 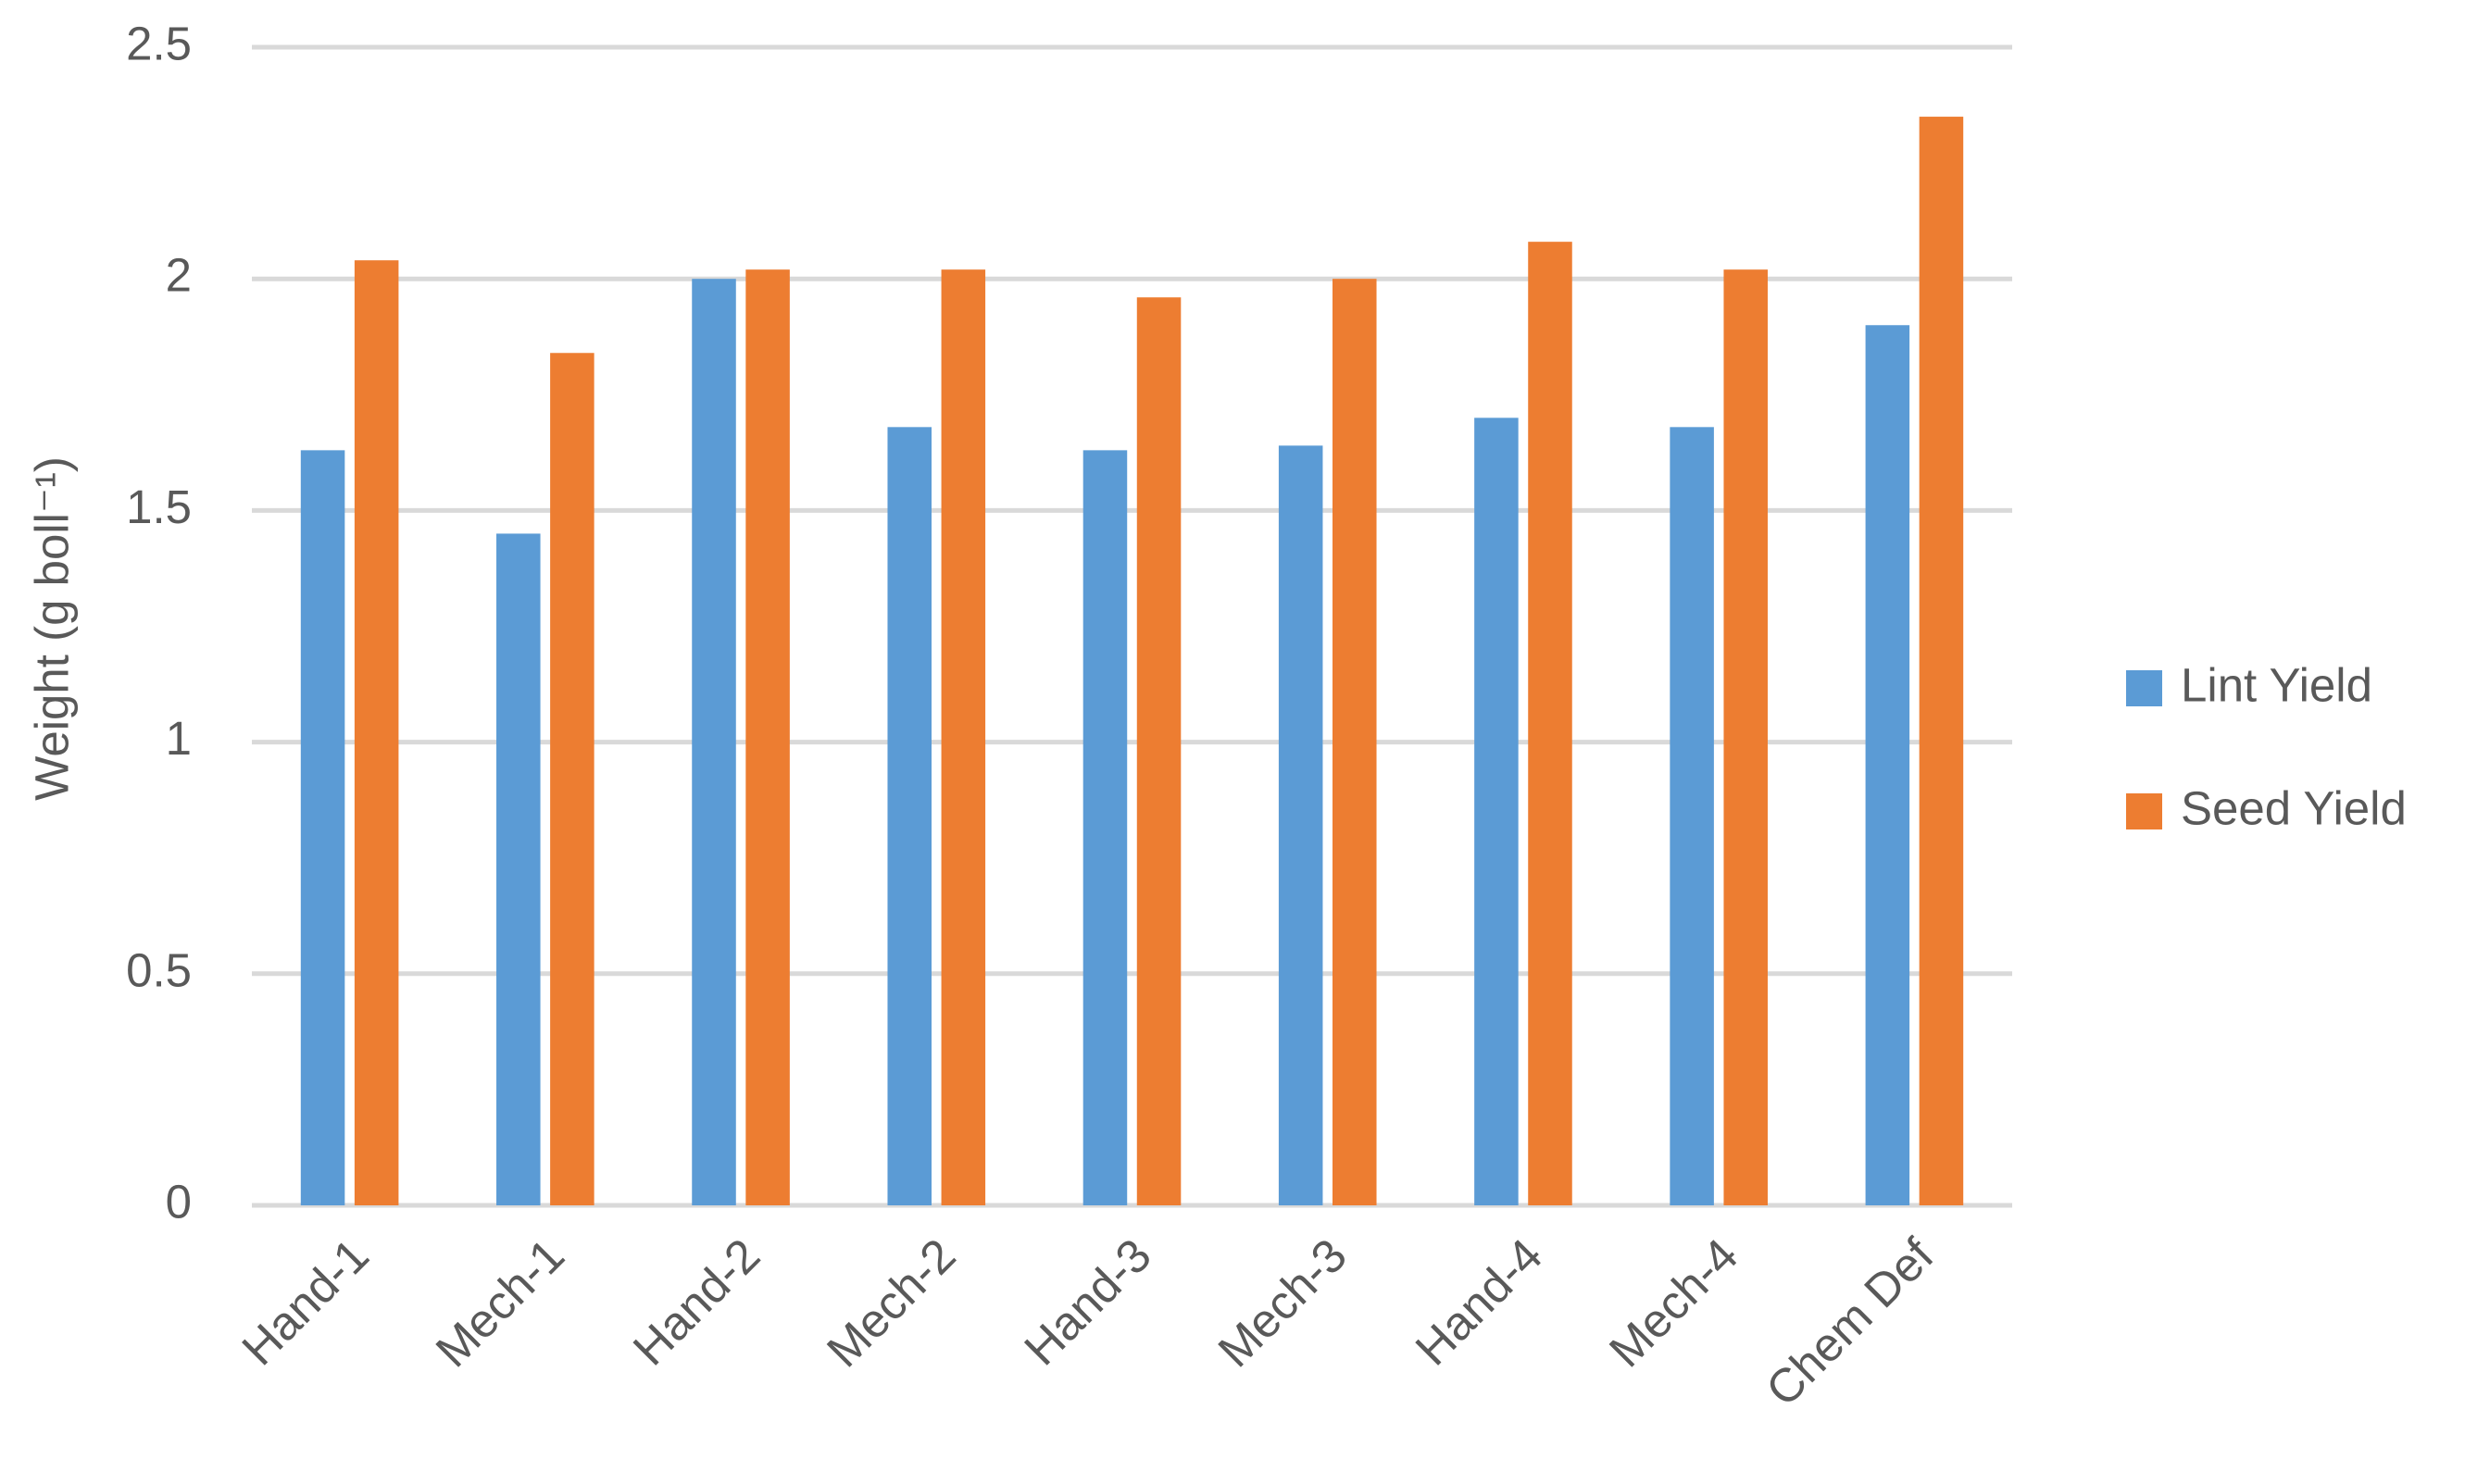 What do you see at coordinates (179, 1201) in the screenshot?
I see `y-tick-label: 0` at bounding box center [179, 1201].